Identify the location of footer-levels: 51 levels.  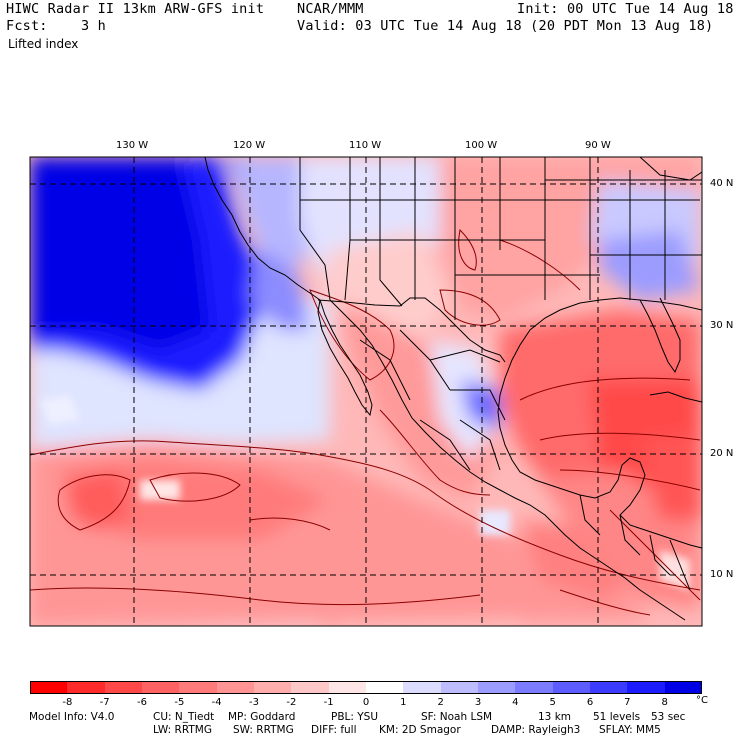
(617, 717).